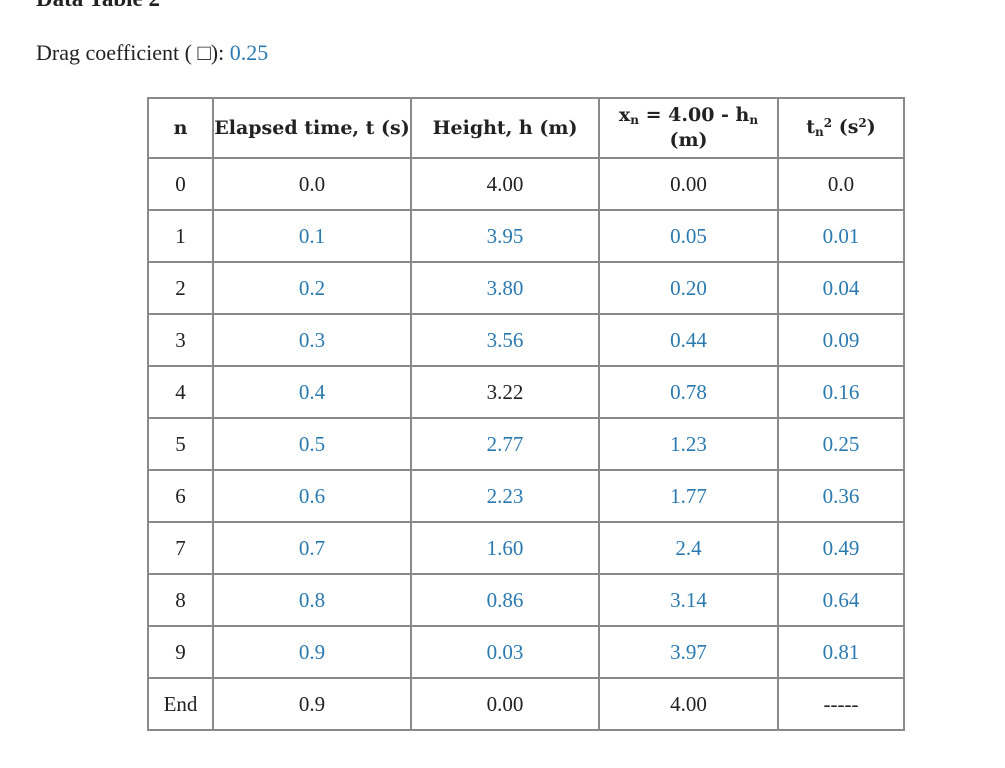 This screenshot has width=1005, height=768. Describe the element at coordinates (688, 236) in the screenshot. I see `table-cell: 0.05` at that location.